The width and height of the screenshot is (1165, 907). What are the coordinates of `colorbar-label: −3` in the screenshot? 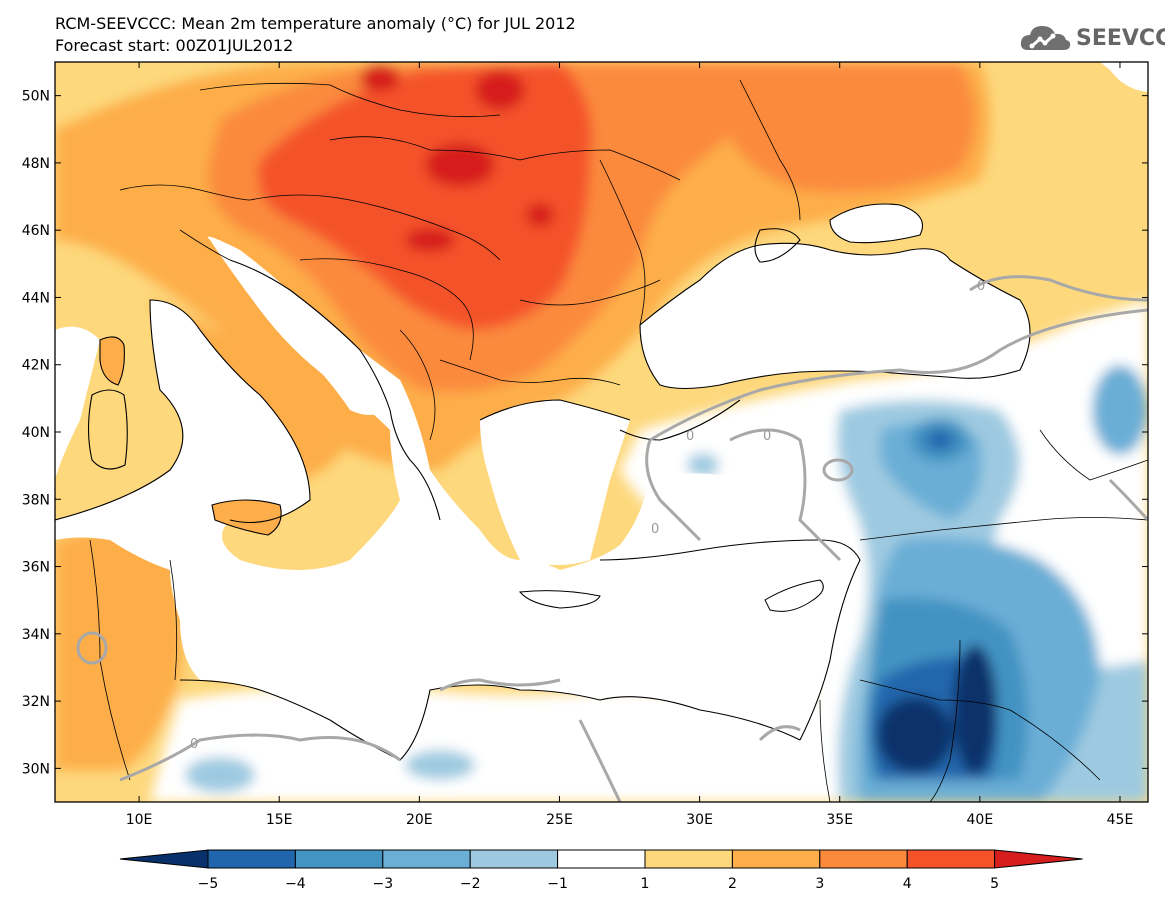 It's located at (382, 884).